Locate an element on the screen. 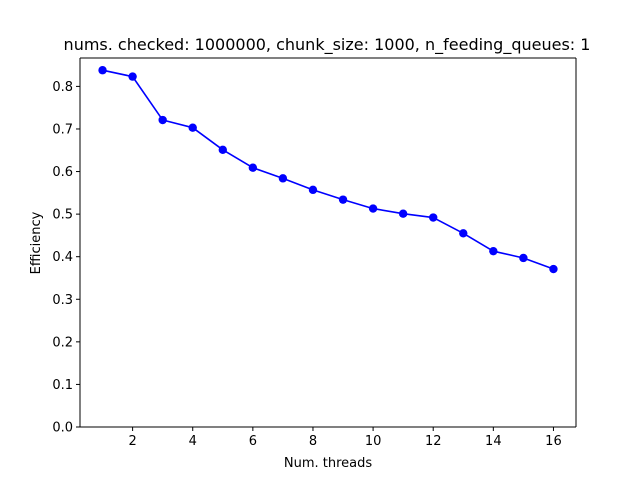 Image resolution: width=640 pixels, height=484 pixels. y-tick-label: 0.7 is located at coordinates (62, 129).